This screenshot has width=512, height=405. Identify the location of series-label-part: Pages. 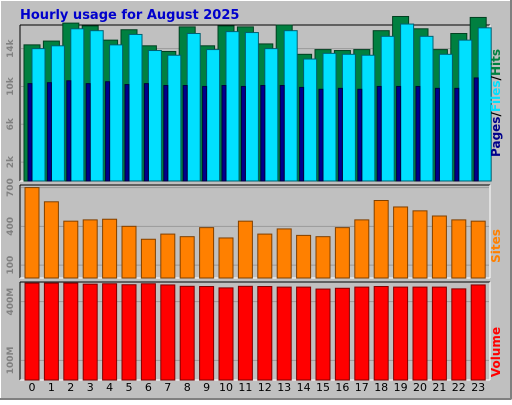
(496, 137).